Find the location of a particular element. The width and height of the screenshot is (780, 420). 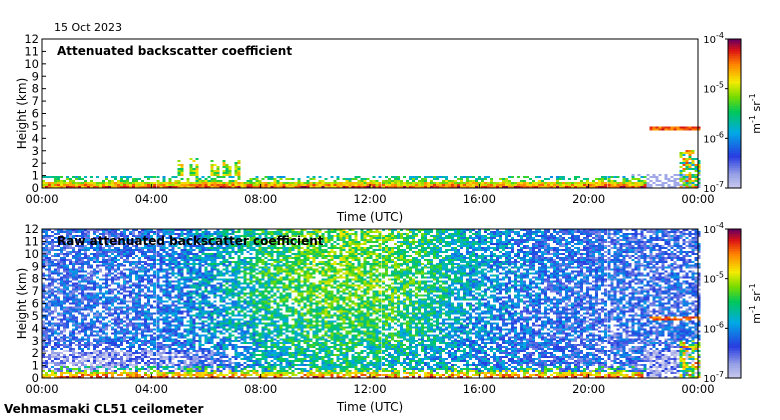

chart-title-top: Attenuated backscatter coefficient is located at coordinates (175, 51).